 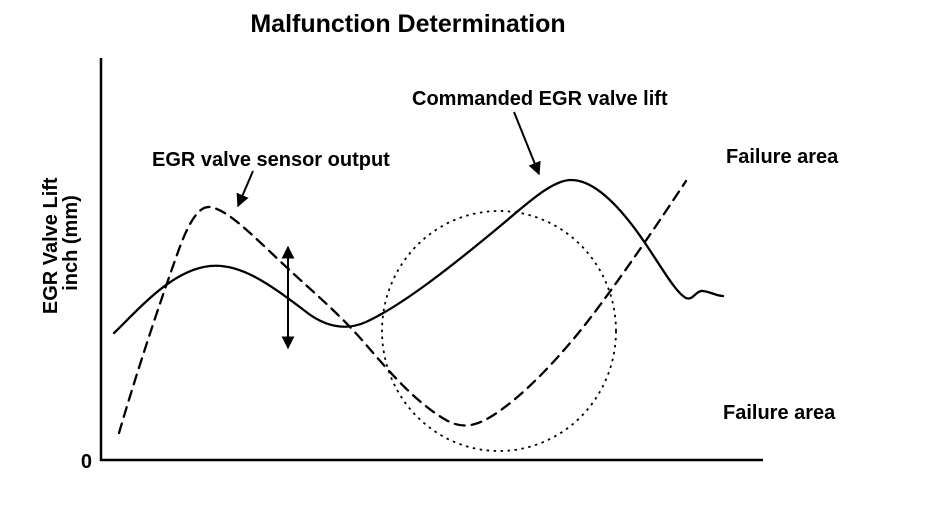 I want to click on commanded-label-arrow-icon, so click(x=527, y=143).